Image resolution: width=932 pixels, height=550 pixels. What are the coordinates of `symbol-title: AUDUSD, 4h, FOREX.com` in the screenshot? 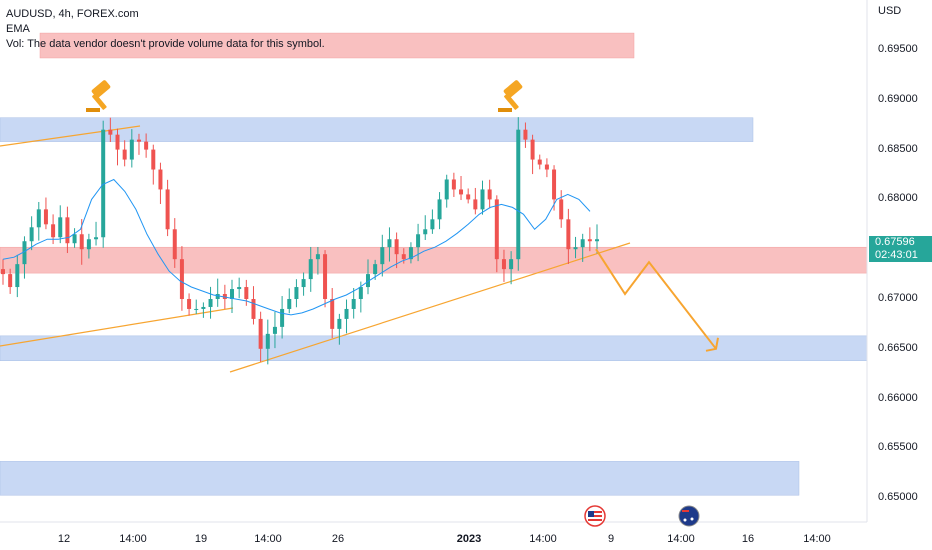 It's located at (72, 14).